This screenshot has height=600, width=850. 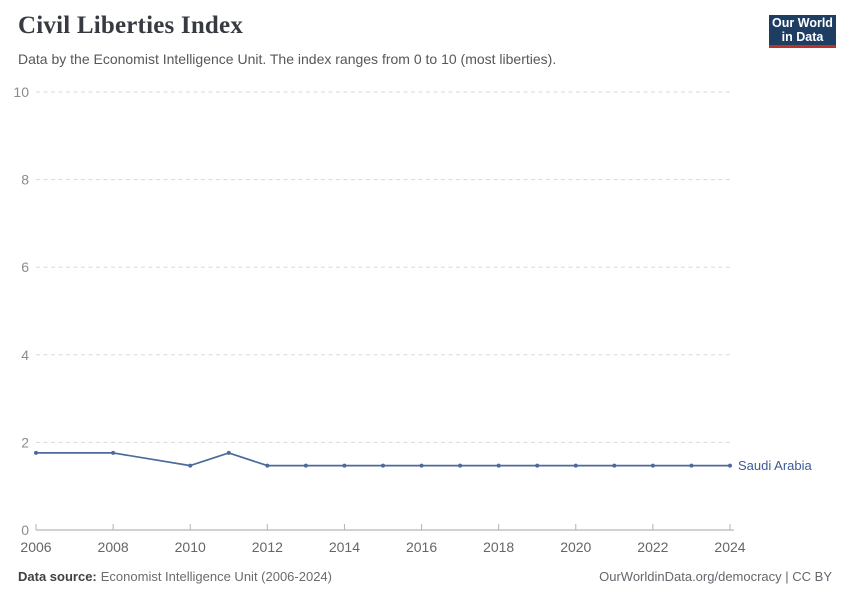 What do you see at coordinates (25, 355) in the screenshot?
I see `y-tick-label: 4` at bounding box center [25, 355].